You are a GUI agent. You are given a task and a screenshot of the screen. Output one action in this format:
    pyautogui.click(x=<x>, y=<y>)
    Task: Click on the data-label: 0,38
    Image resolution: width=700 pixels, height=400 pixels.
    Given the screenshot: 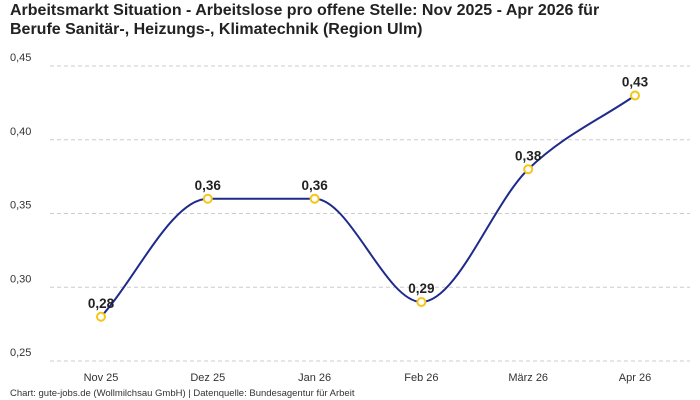 What is the action you would take?
    pyautogui.click(x=528, y=155)
    